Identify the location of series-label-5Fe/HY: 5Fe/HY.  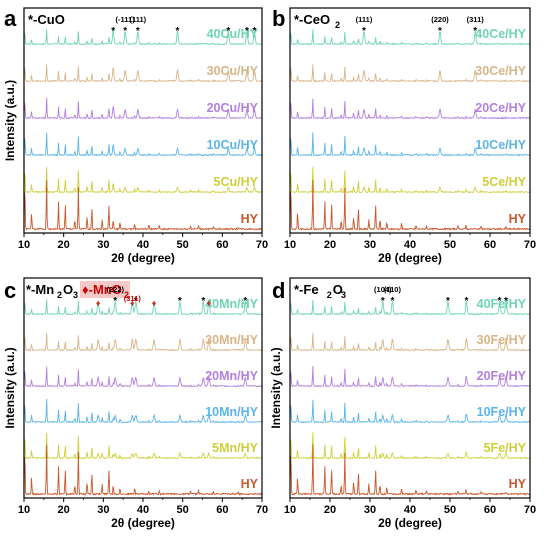
(505, 448).